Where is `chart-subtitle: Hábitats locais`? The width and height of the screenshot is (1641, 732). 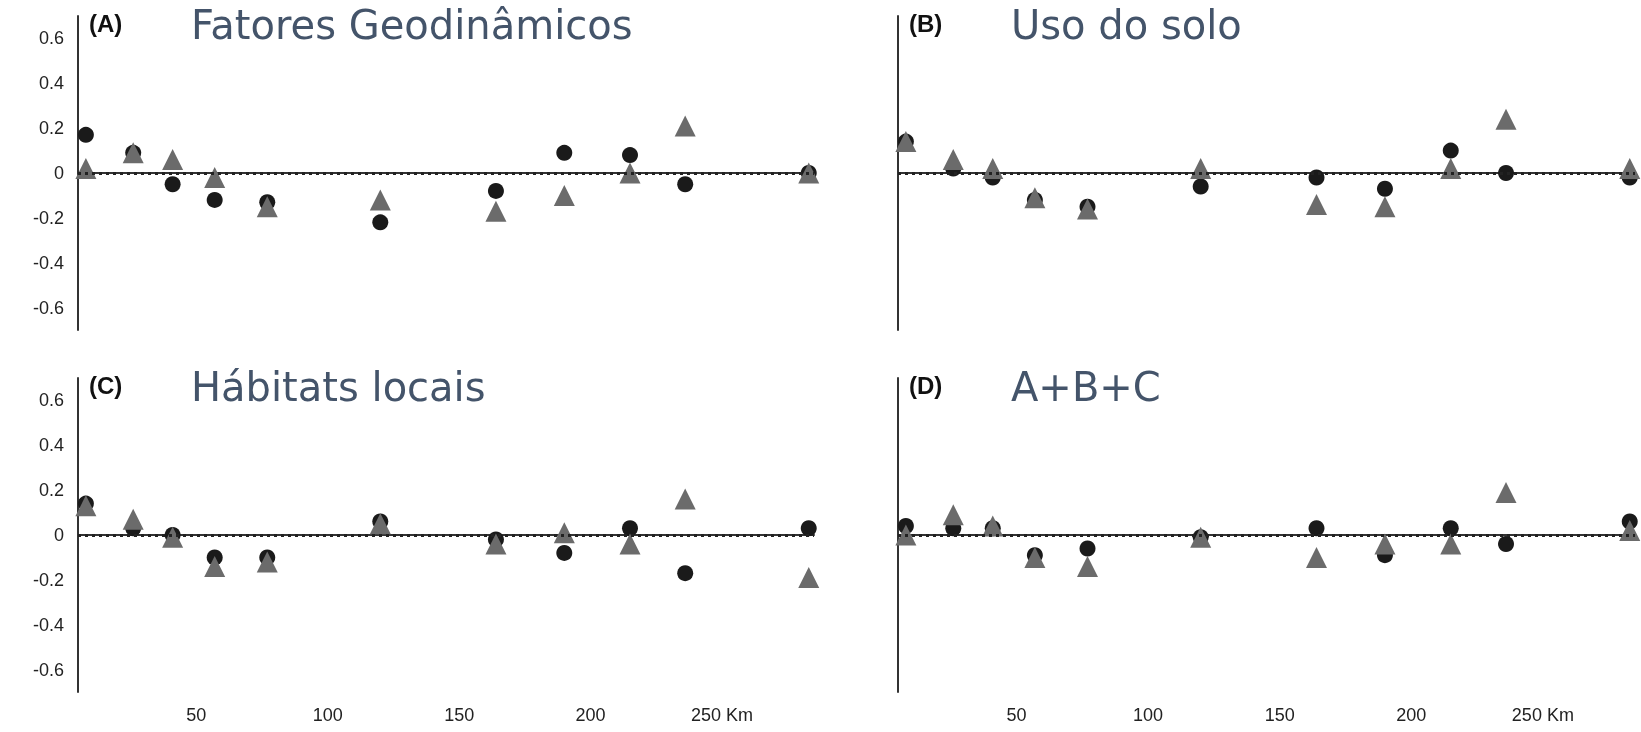 chart-subtitle: Hábitats locais is located at coordinates (338, 387).